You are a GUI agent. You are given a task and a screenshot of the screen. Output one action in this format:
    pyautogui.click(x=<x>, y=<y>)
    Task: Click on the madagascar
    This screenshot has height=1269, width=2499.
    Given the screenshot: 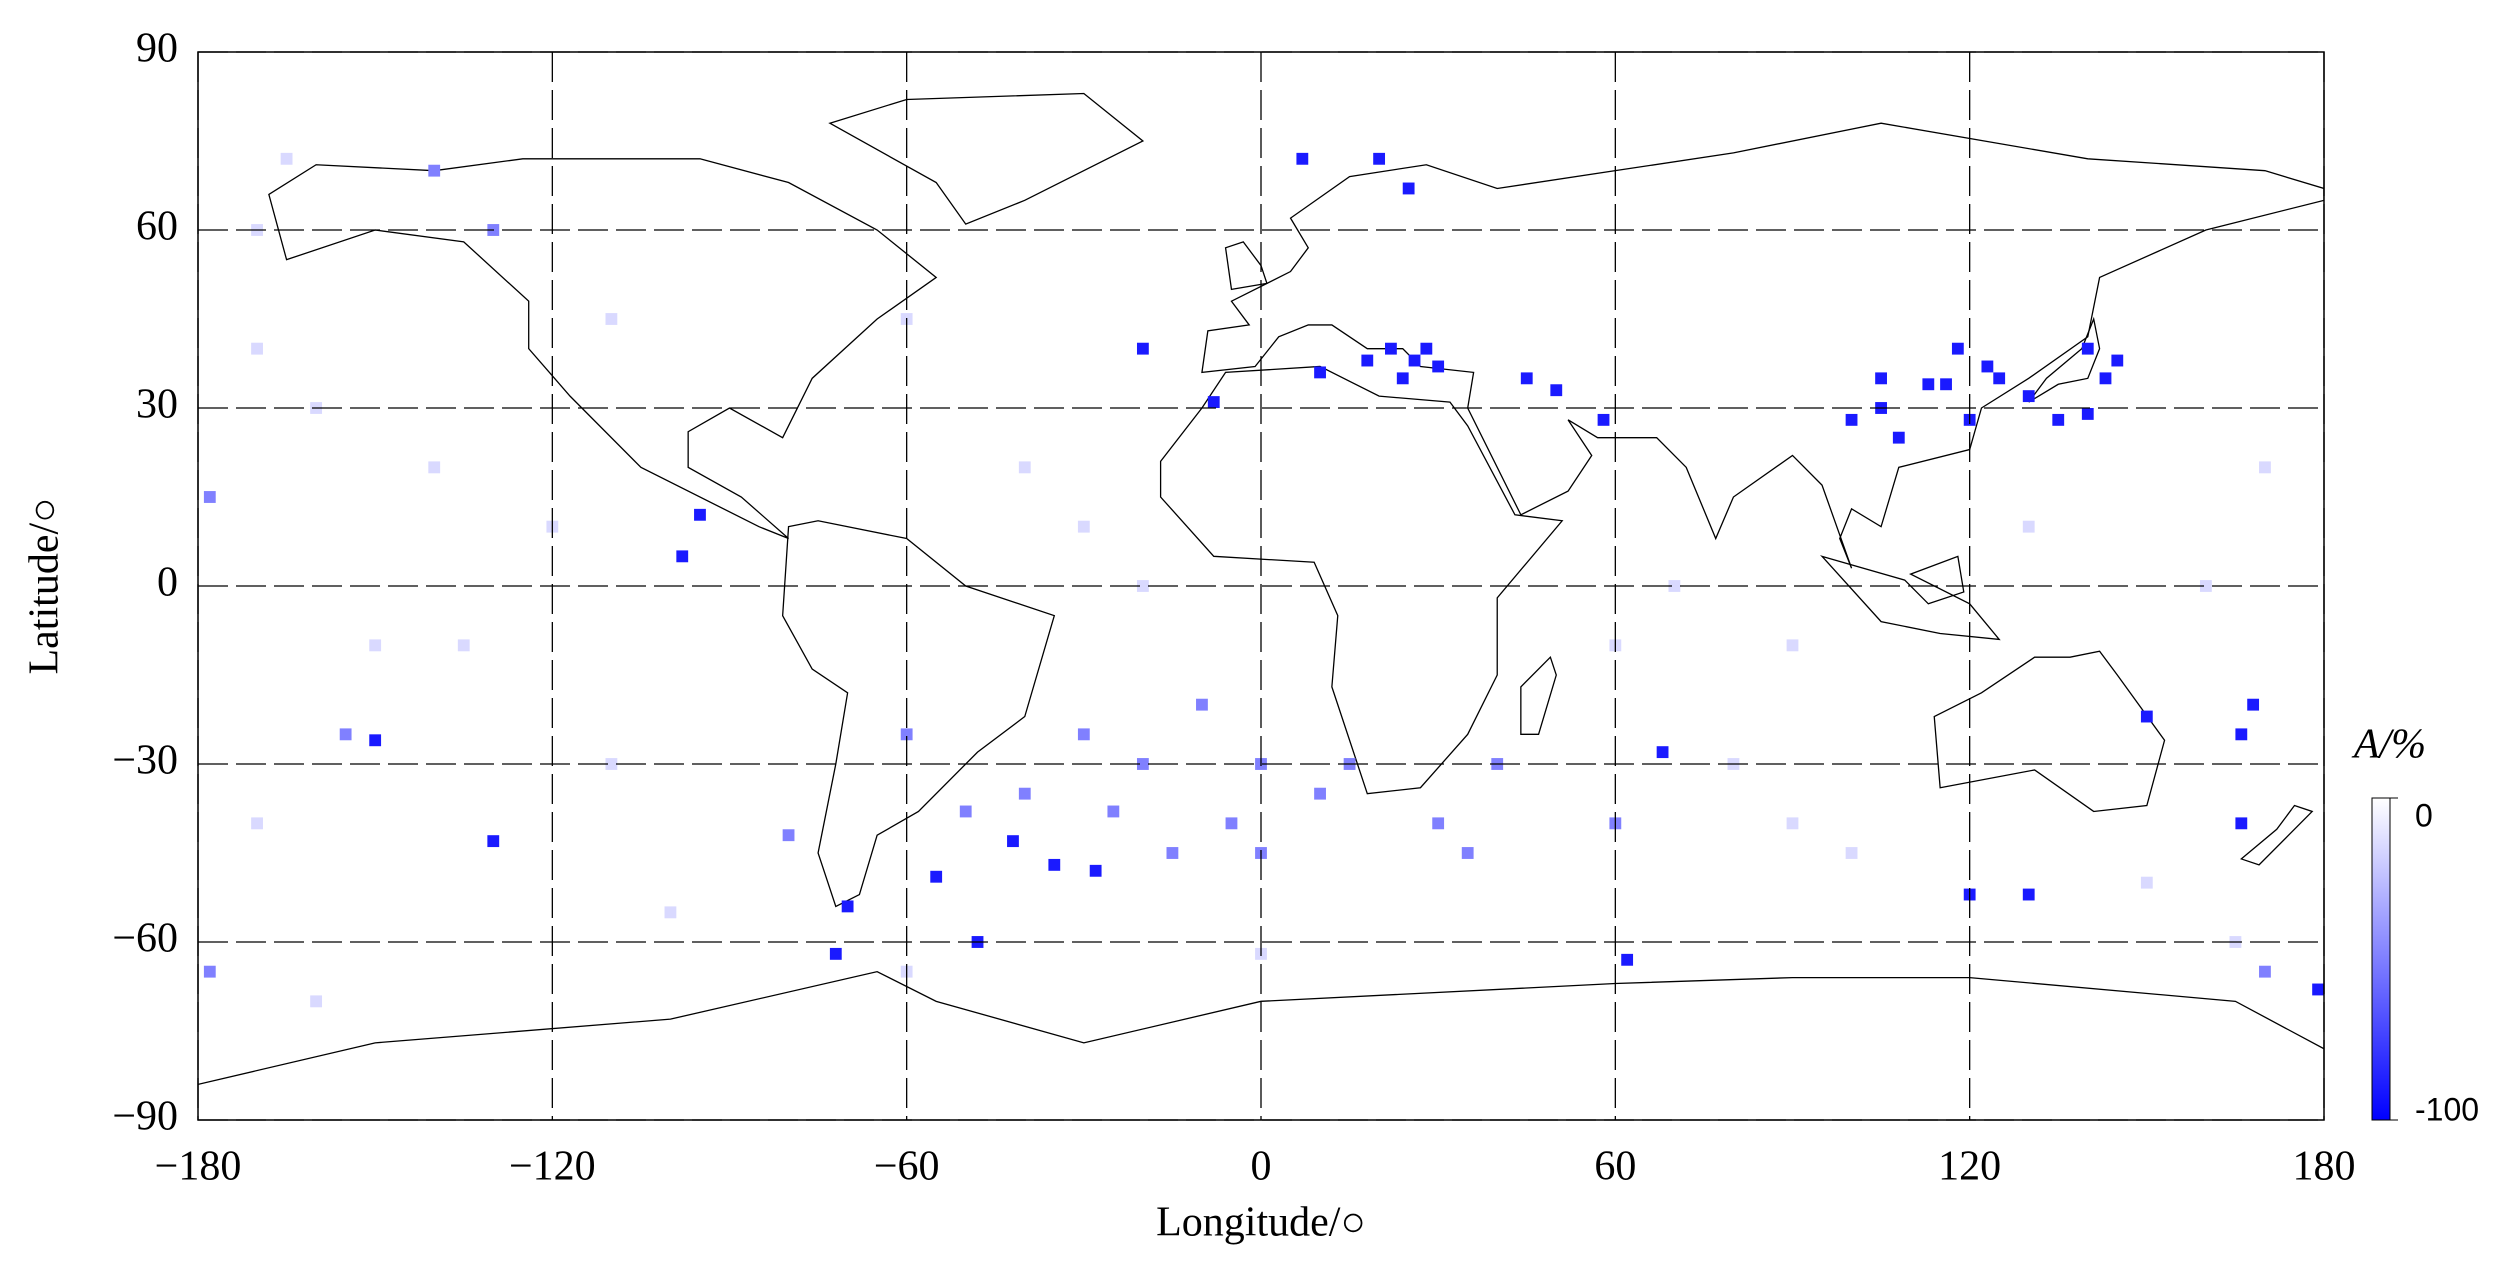 What is the action you would take?
    pyautogui.click(x=1538, y=695)
    